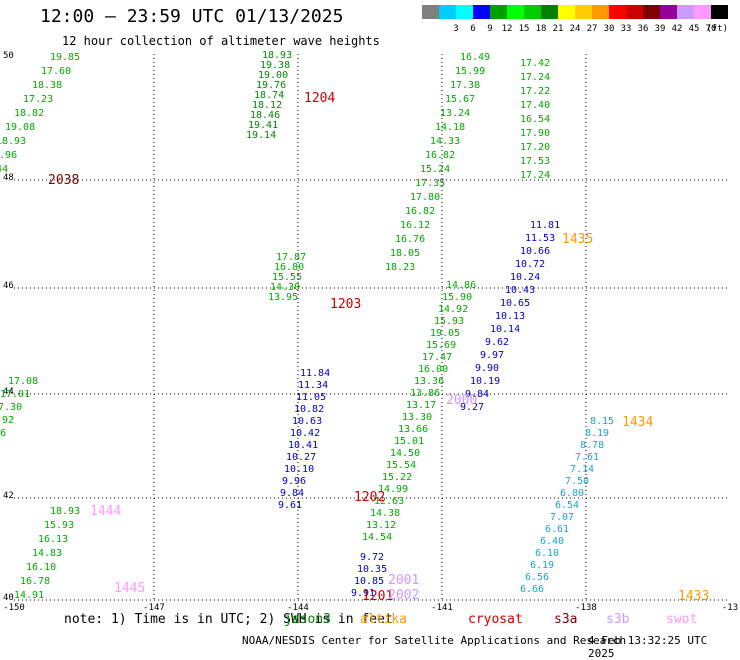  Describe the element at coordinates (455, 113) in the screenshot. I see `swh-value: 13.24` at that location.